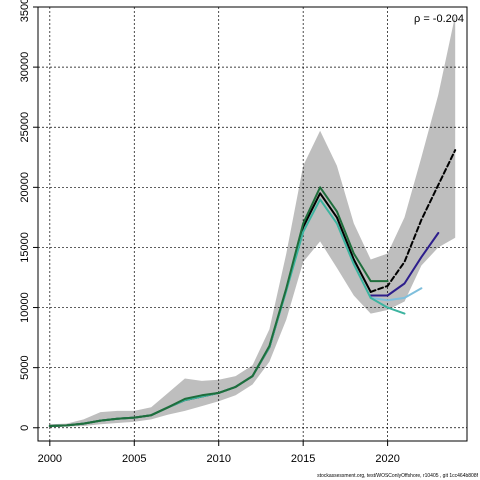 This screenshot has height=480, width=480. What do you see at coordinates (387, 459) in the screenshot?
I see `x-tick-label: 2020` at bounding box center [387, 459].